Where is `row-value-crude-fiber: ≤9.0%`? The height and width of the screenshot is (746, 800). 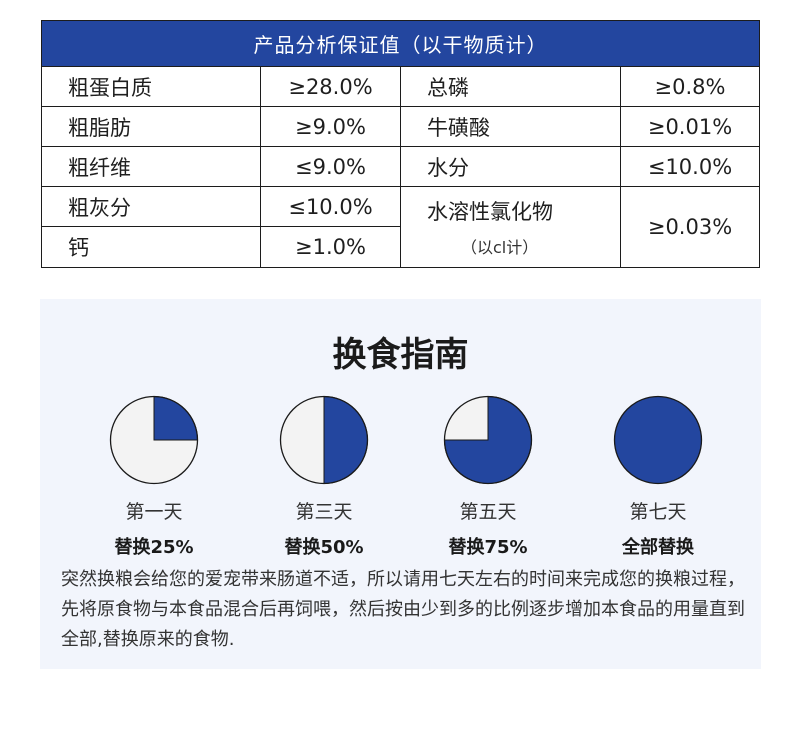 row-value-crude-fiber: ≤9.0% is located at coordinates (331, 167).